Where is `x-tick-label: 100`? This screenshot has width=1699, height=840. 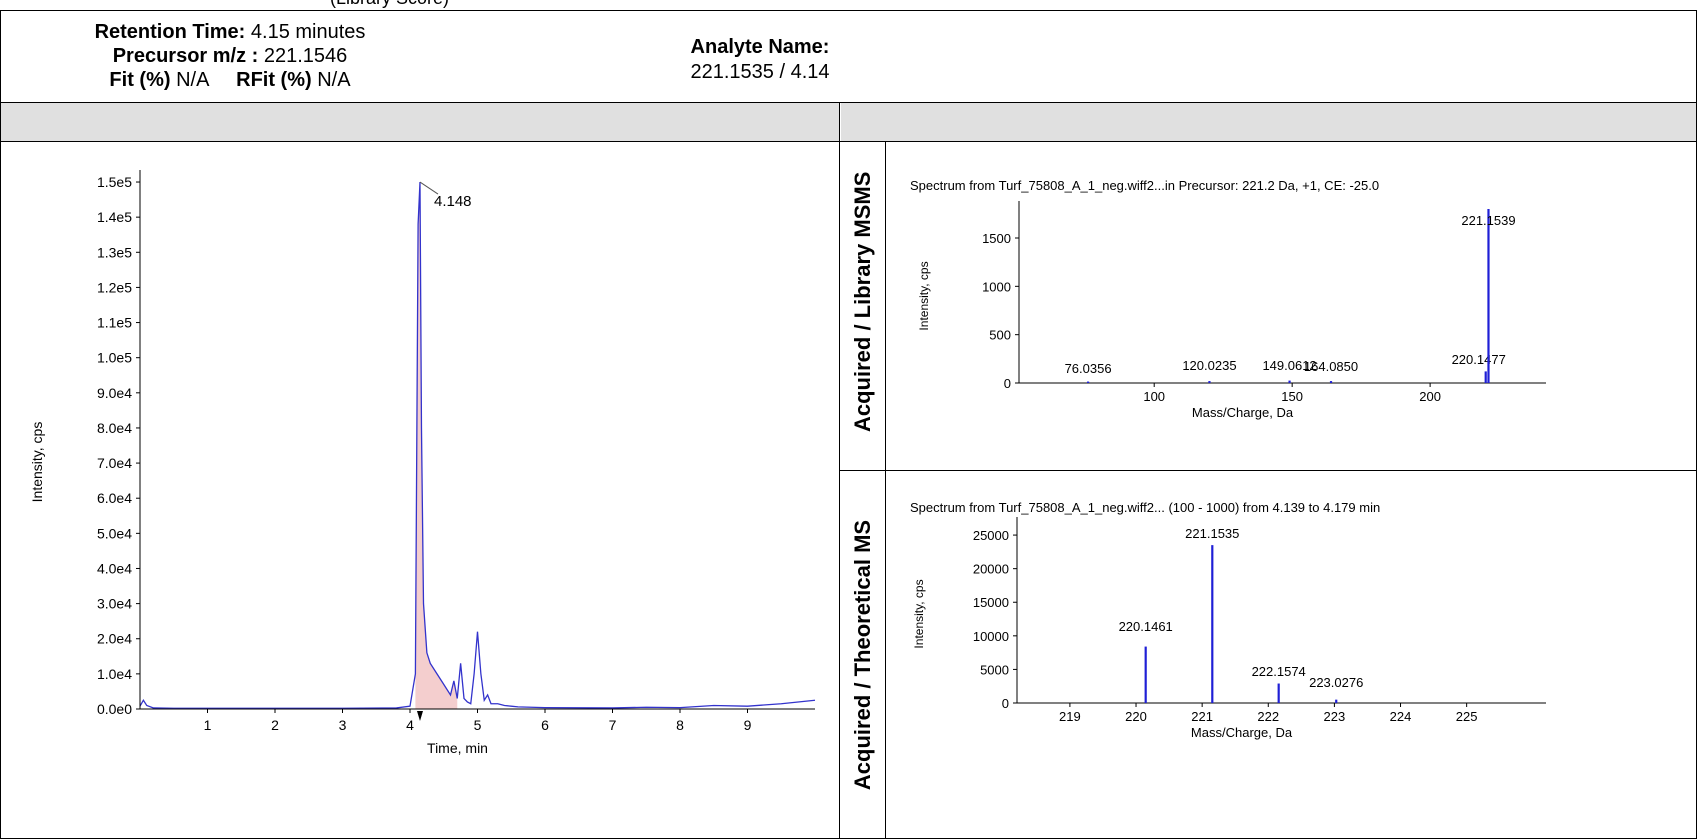
x-tick-label: 100 is located at coordinates (1154, 396).